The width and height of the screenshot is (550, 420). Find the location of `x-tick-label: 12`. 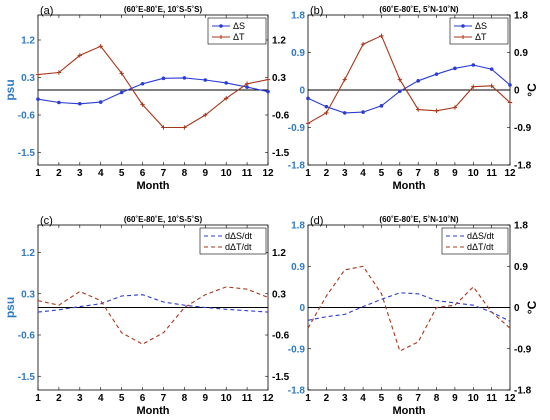

x-tick-label: 12 is located at coordinates (268, 398).